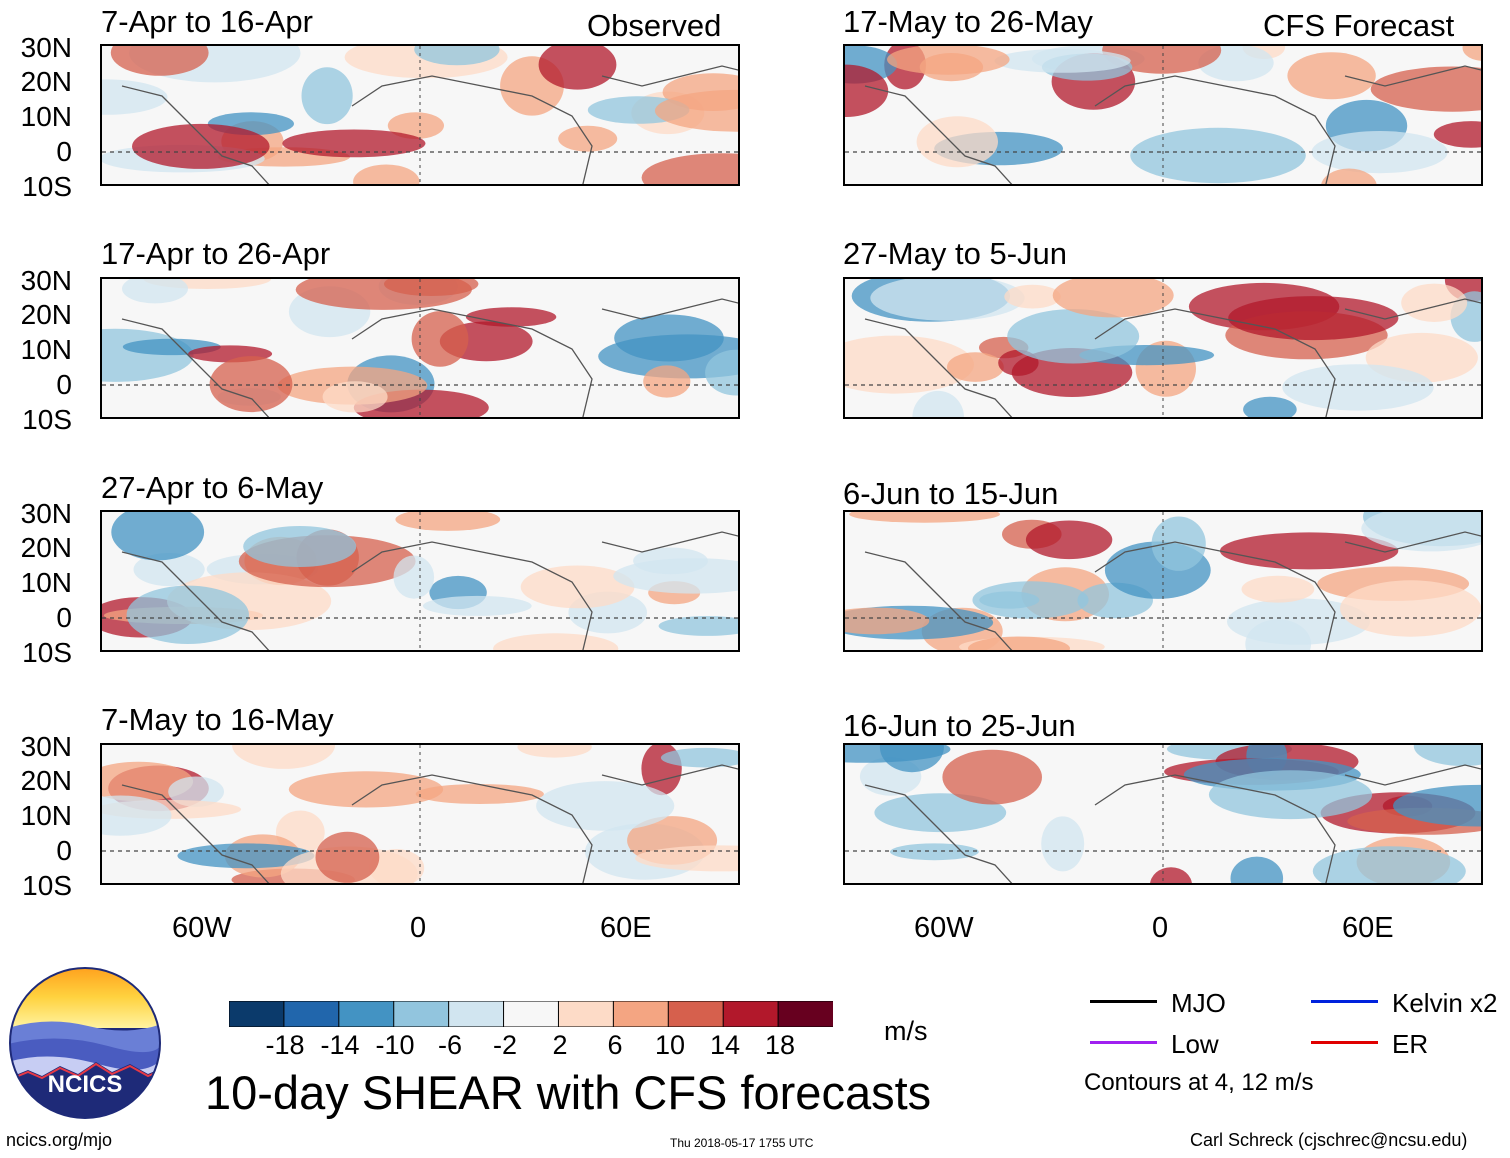  I want to click on footer-author: Carl Schreck (cjschrec@ncsu.edu), so click(1329, 1140).